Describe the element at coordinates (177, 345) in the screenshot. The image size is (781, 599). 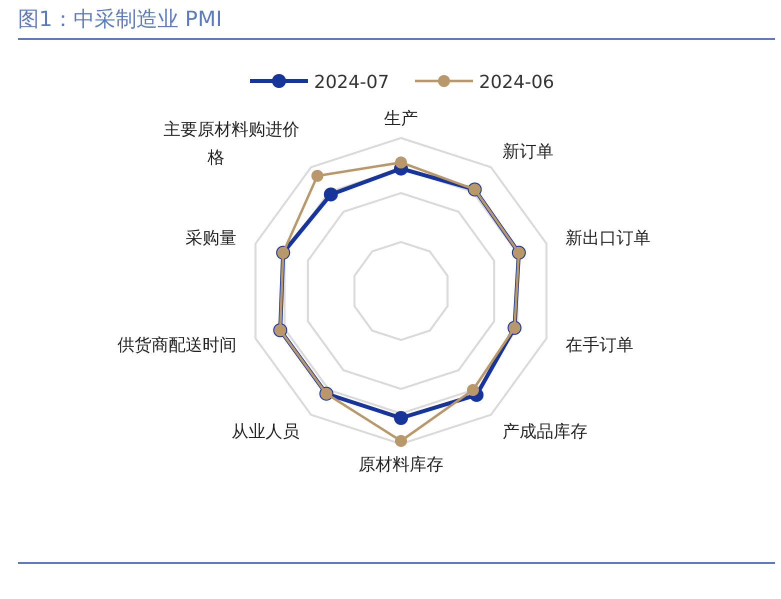
I see `category-label: 供货商配送时间` at that location.